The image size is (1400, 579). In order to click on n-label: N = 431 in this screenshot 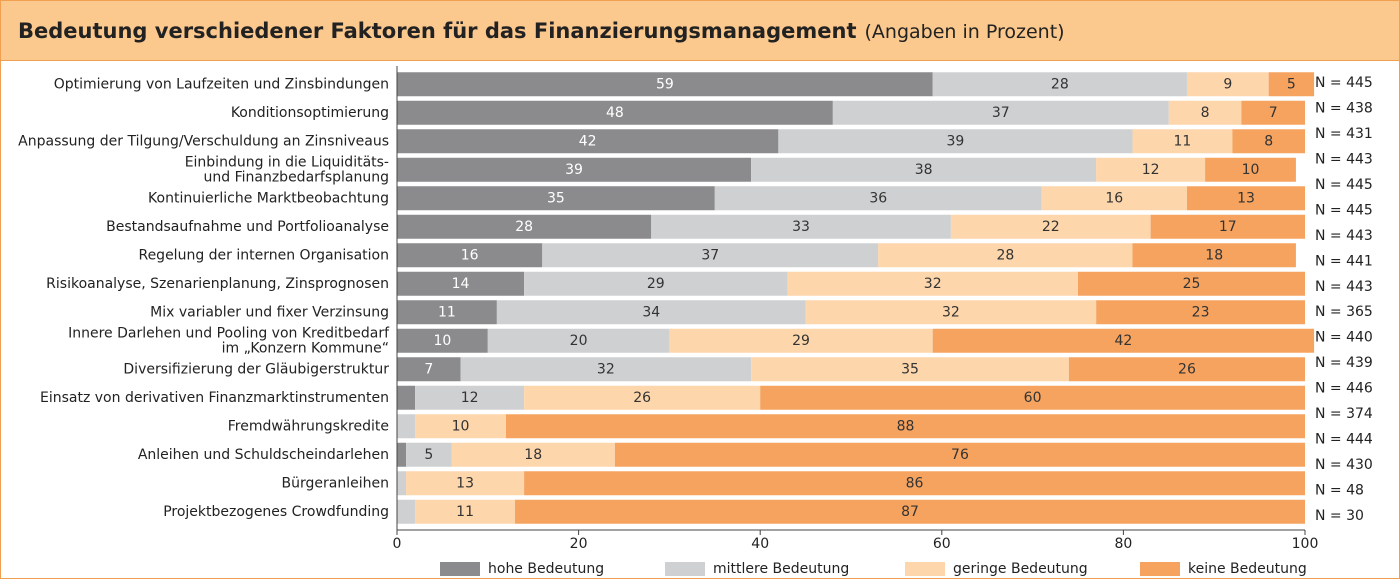, I will do `click(1344, 134)`.